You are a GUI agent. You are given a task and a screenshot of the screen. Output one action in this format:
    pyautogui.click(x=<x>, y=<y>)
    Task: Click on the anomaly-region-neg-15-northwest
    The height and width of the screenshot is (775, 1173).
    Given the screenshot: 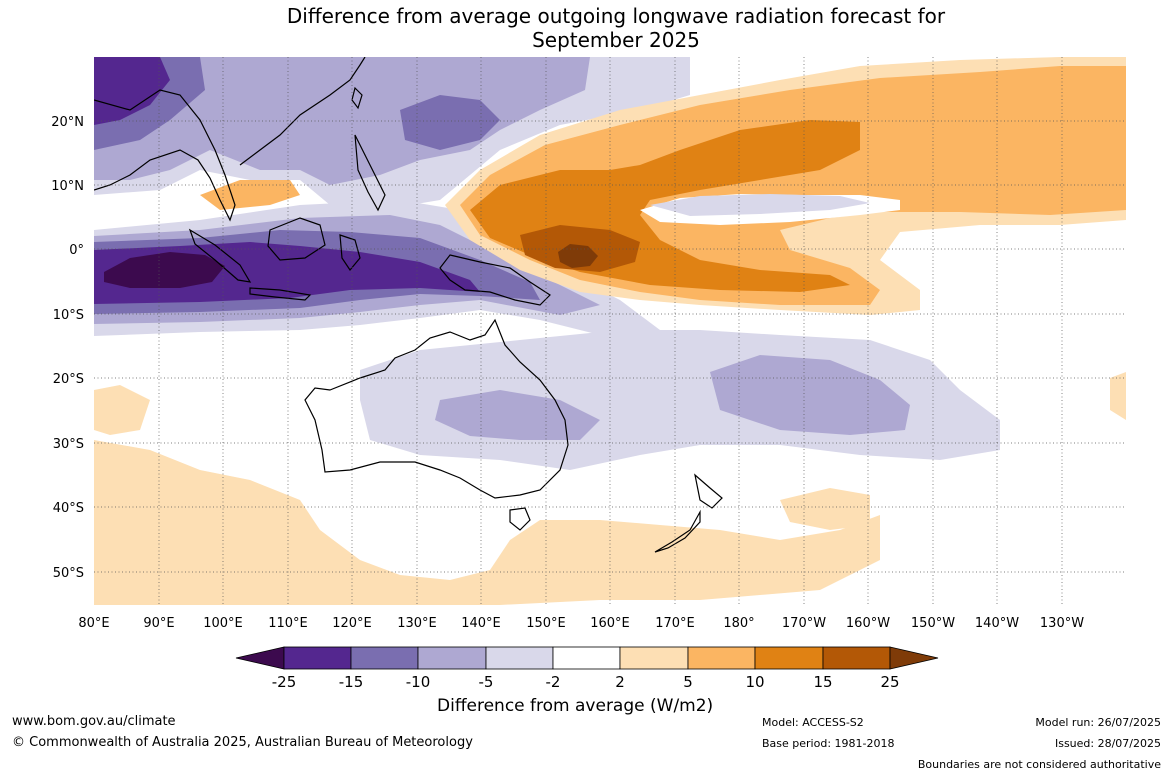 What is the action you would take?
    pyautogui.click(x=132, y=91)
    